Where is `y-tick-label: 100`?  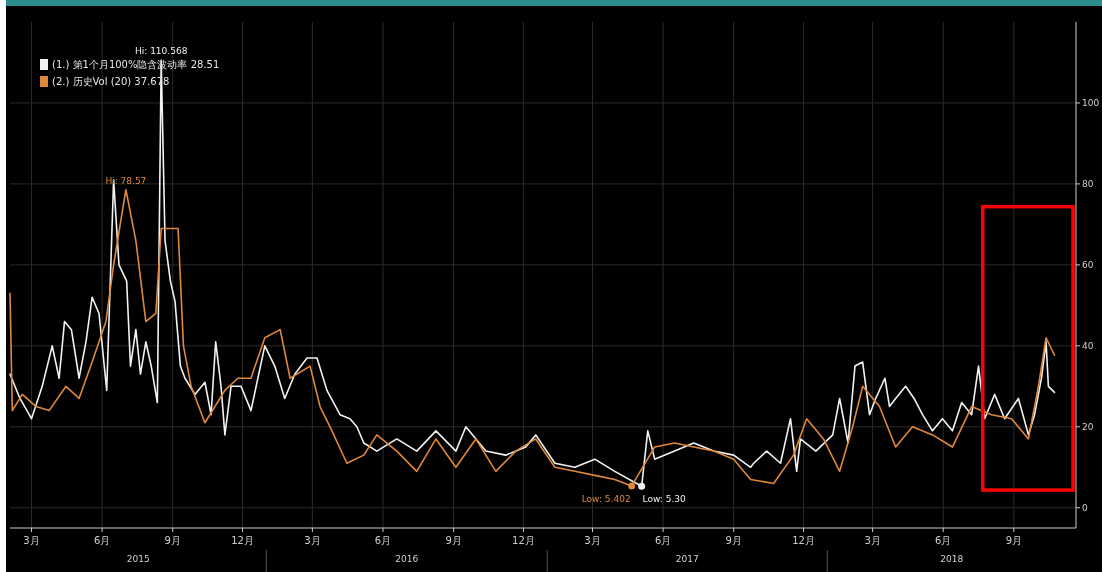 y-tick-label: 100 is located at coordinates (1091, 103).